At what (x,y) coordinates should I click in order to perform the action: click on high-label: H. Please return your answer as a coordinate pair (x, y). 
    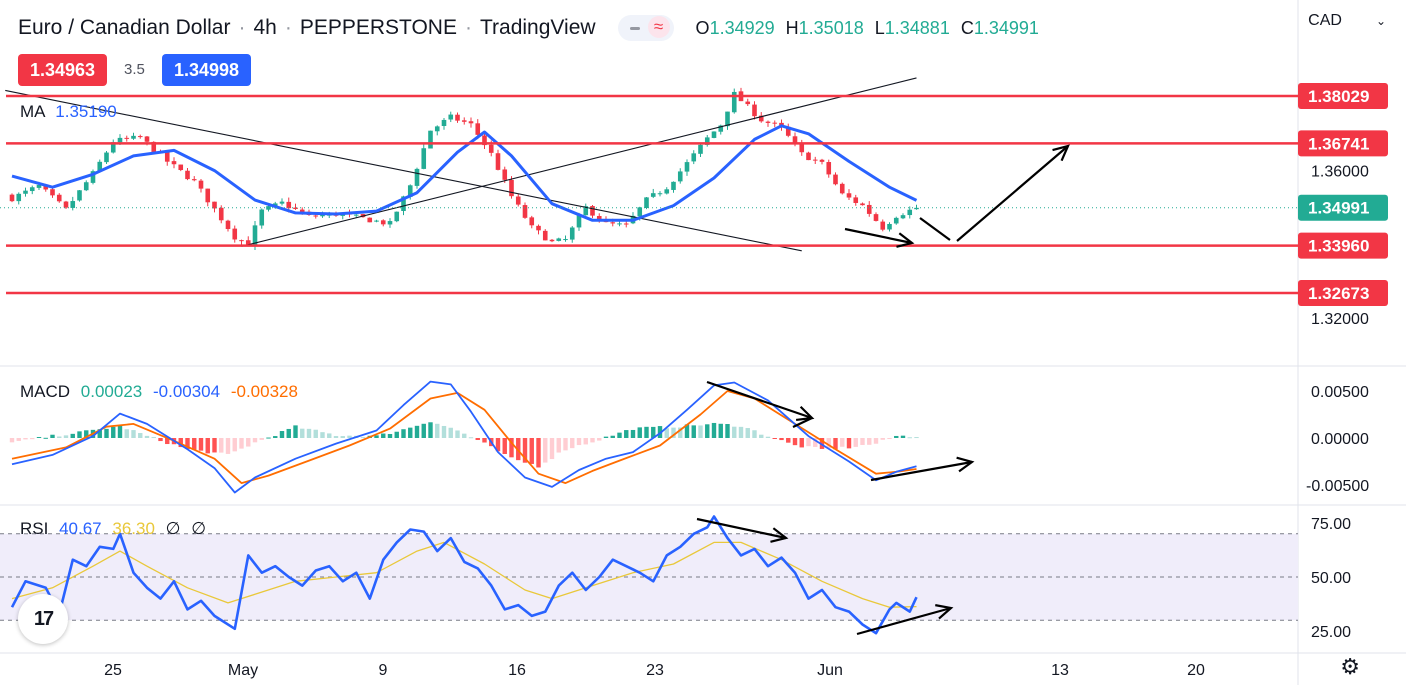
    Looking at the image, I should click on (792, 27).